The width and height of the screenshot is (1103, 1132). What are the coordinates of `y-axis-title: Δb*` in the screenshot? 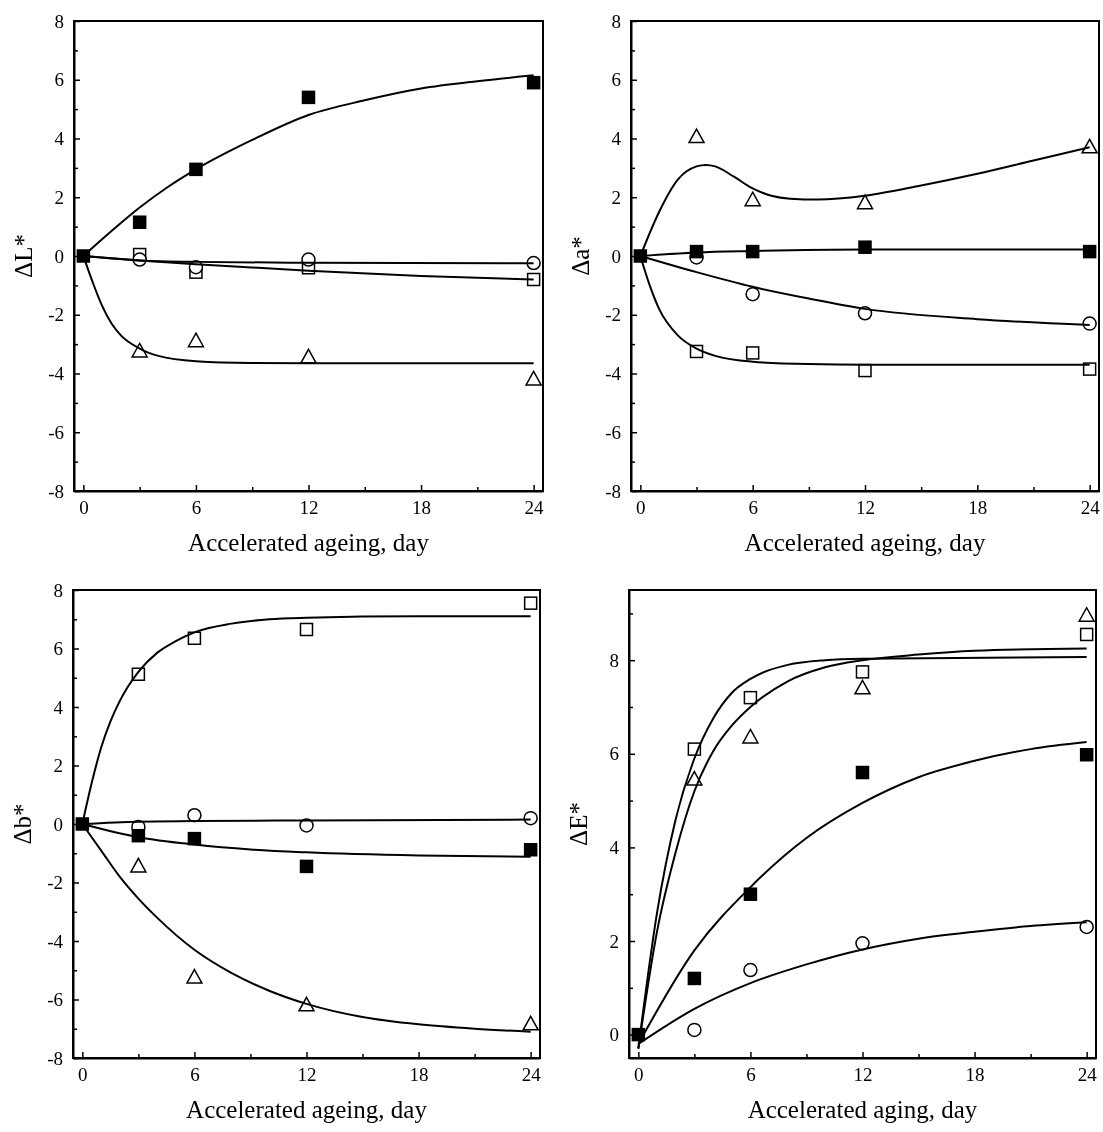 It's located at (22, 824).